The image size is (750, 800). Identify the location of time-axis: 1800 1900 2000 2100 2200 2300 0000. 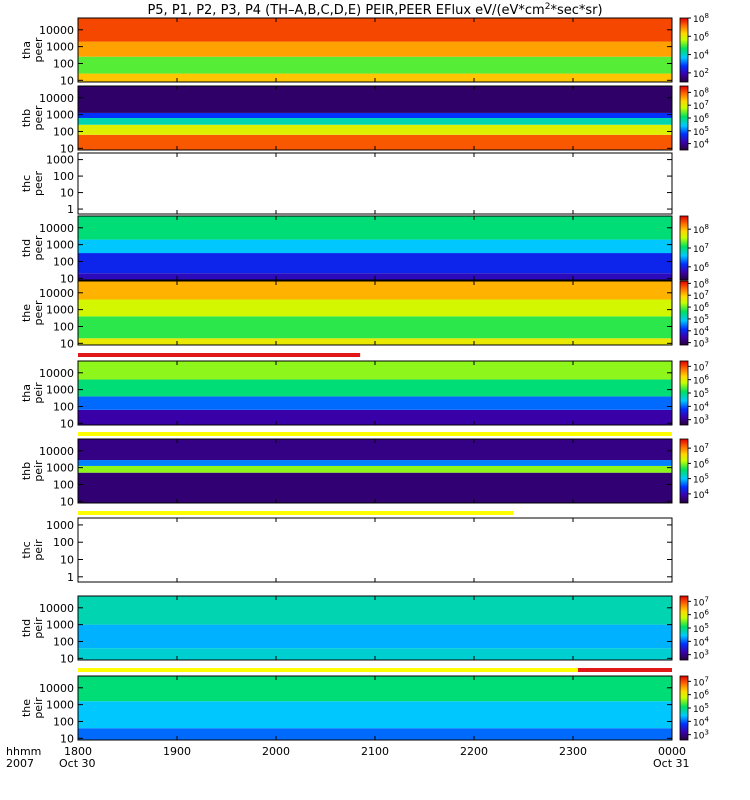
(375, 751).